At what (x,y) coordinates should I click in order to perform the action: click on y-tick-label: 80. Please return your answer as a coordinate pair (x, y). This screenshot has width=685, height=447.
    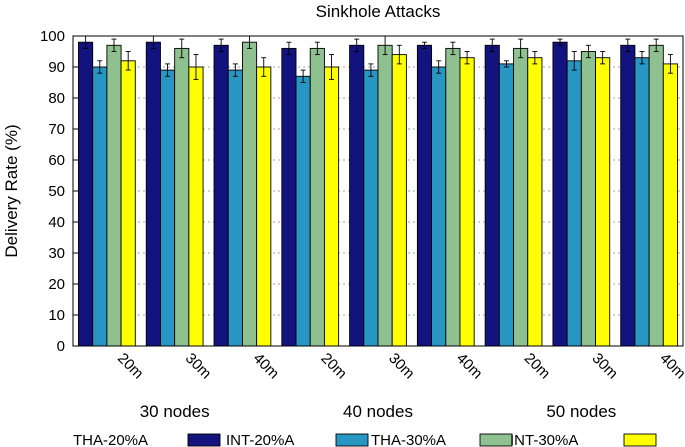
    Looking at the image, I should click on (56, 98).